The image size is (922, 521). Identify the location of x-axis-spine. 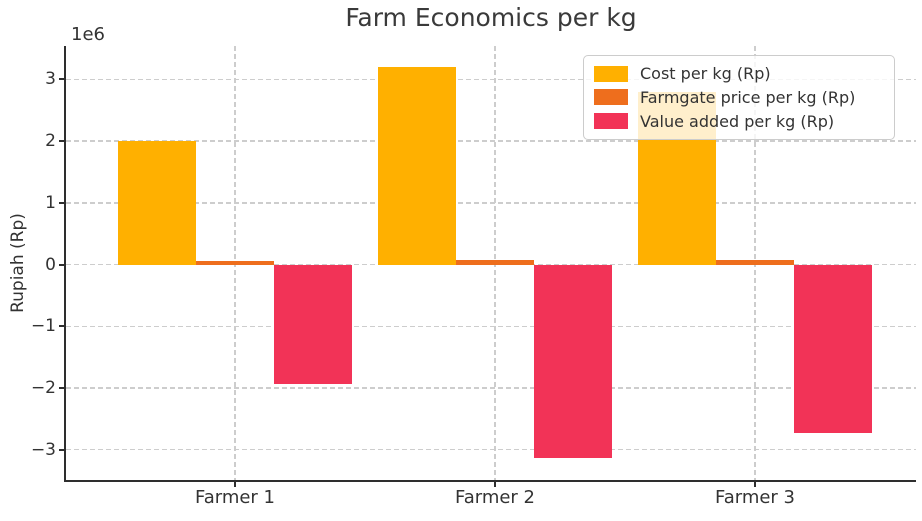
(490, 481).